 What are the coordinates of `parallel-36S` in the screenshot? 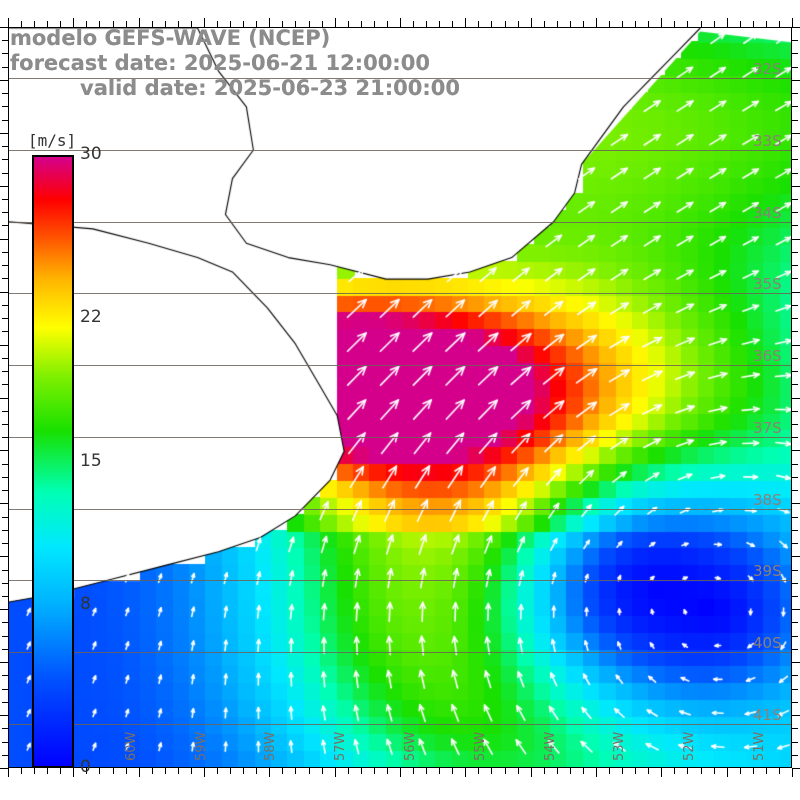 It's located at (400, 365).